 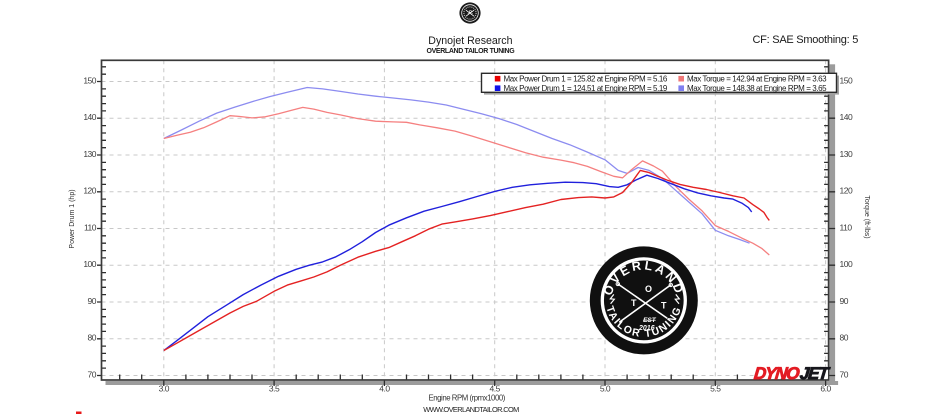 What do you see at coordinates (776, 373) in the screenshot?
I see `svg-text: DYNO` at bounding box center [776, 373].